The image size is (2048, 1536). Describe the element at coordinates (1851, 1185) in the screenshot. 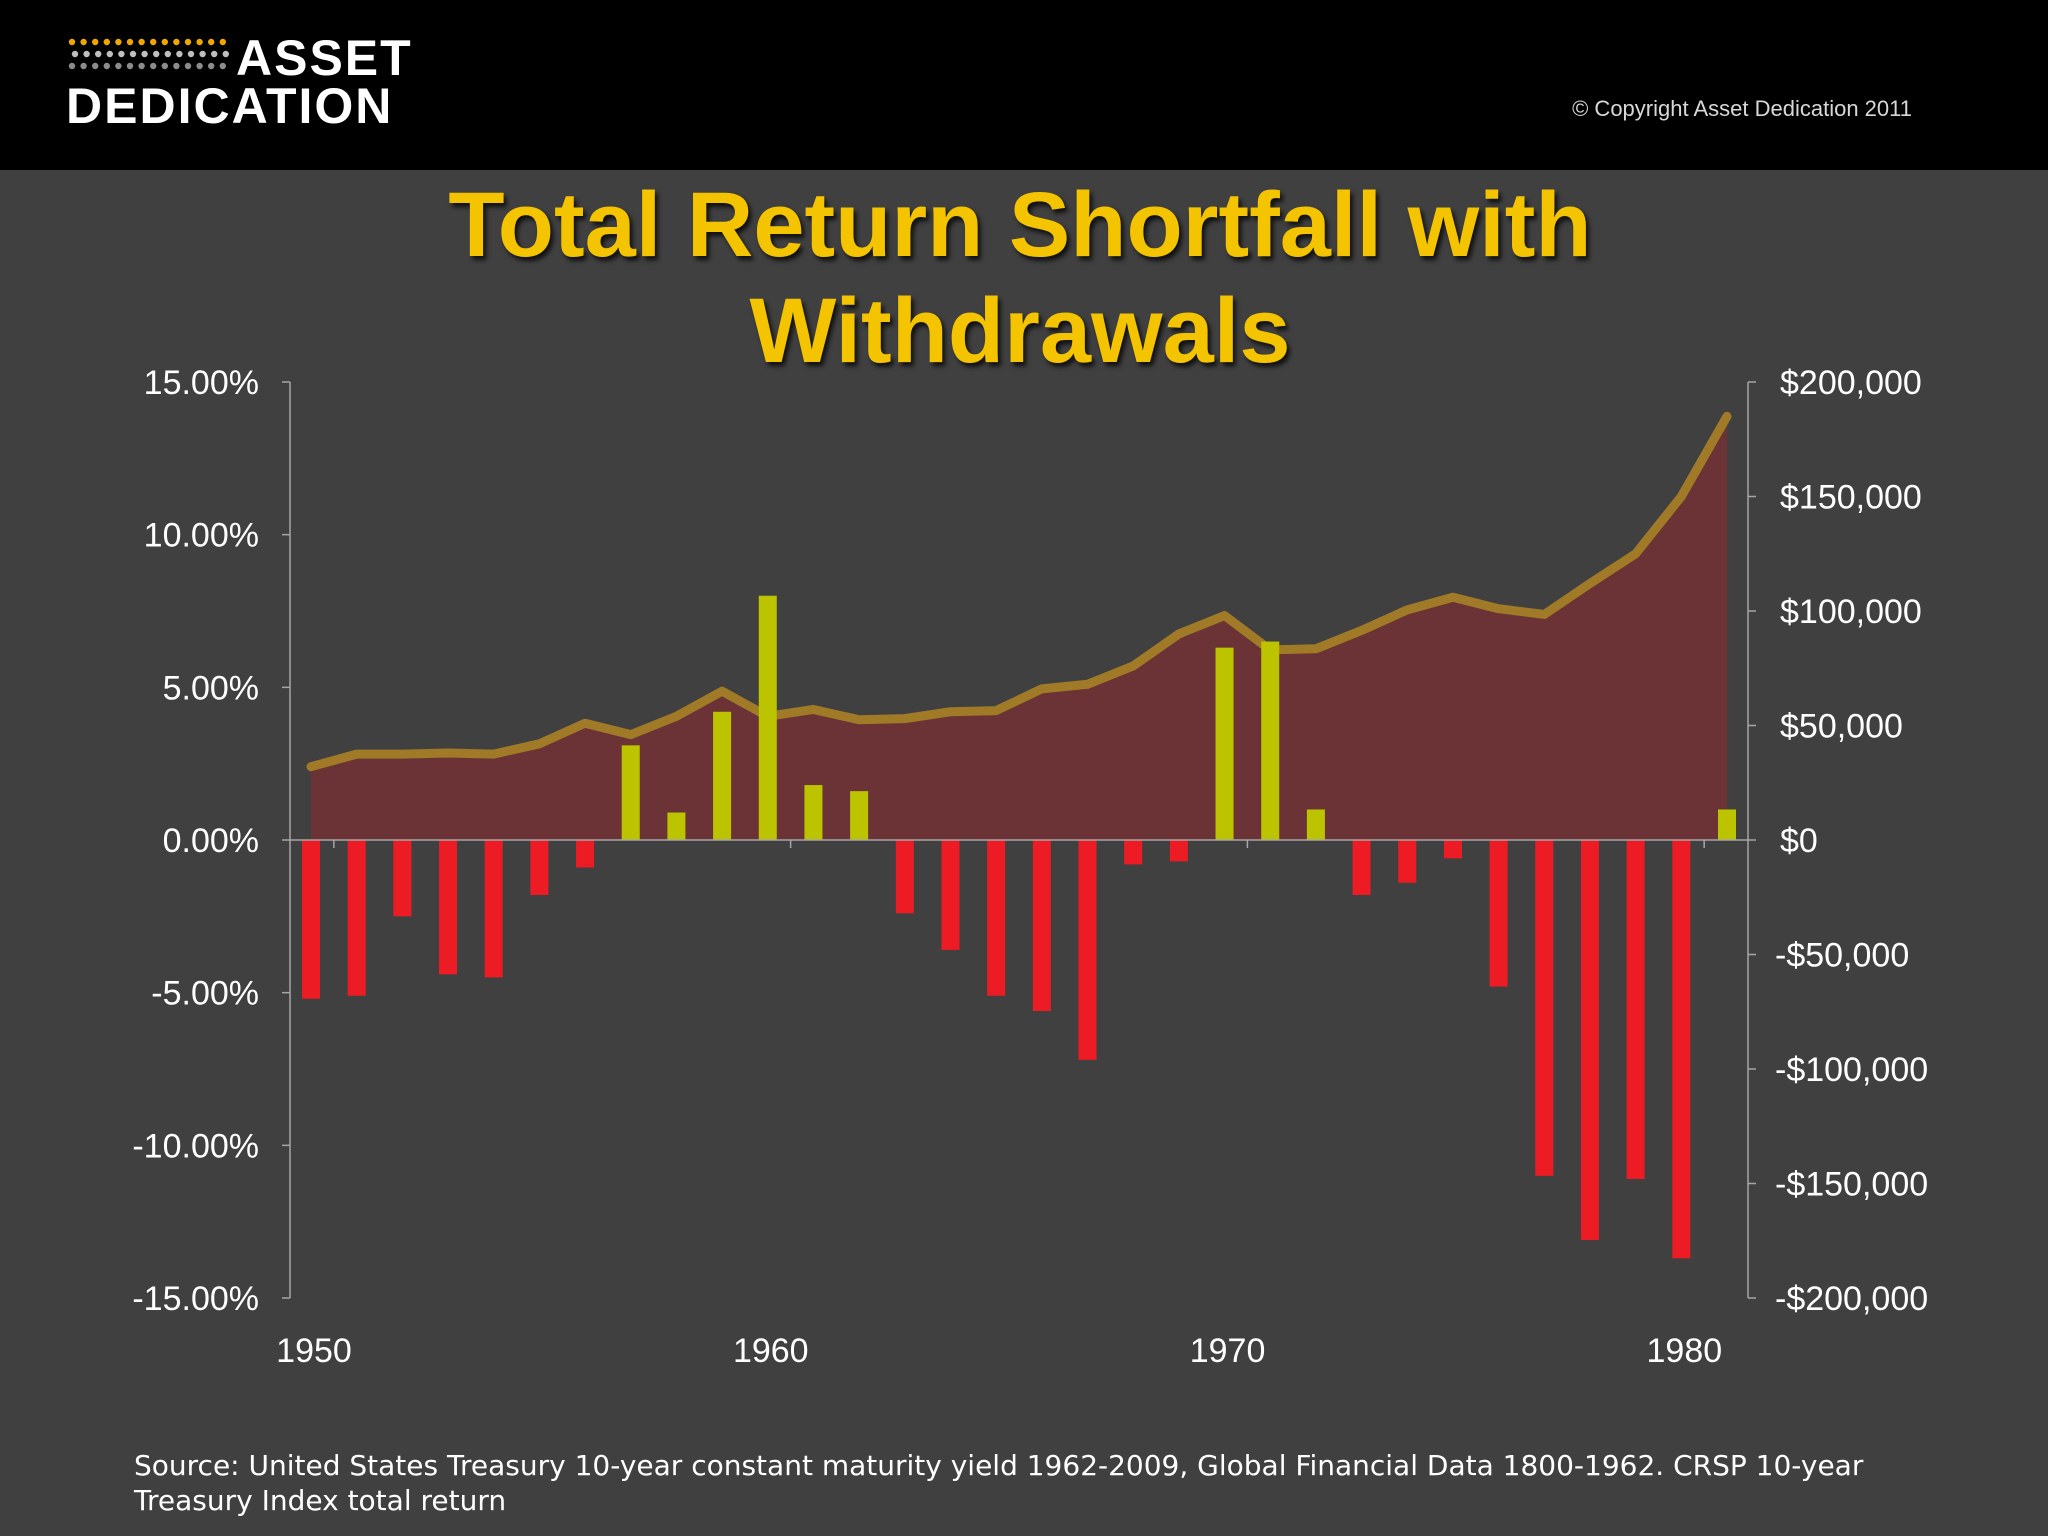

I see `right-tick-label: -$150,000` at that location.